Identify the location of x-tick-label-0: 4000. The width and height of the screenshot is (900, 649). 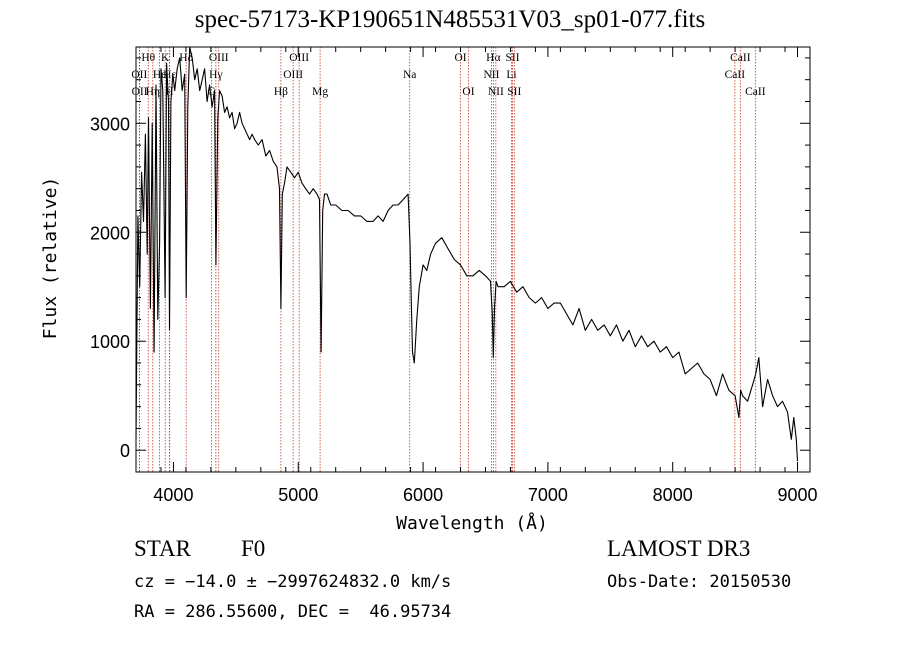
(173, 495).